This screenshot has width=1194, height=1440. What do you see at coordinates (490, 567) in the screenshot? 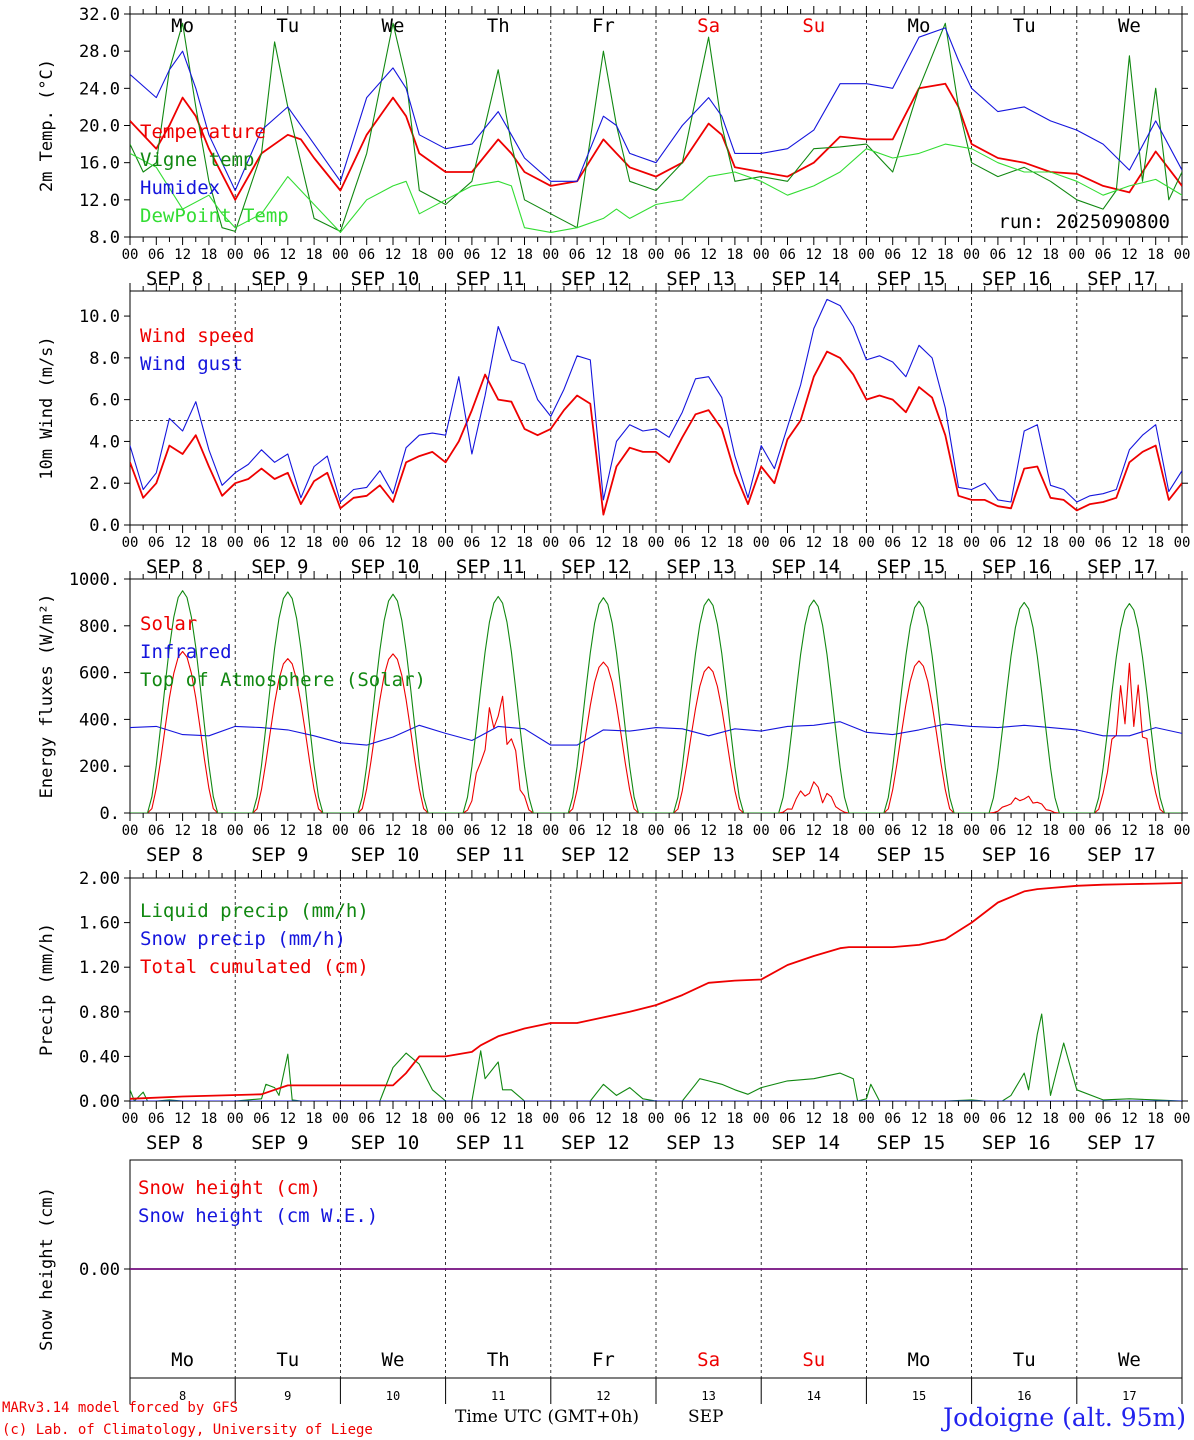
I see `date-label: SEP 11` at bounding box center [490, 567].